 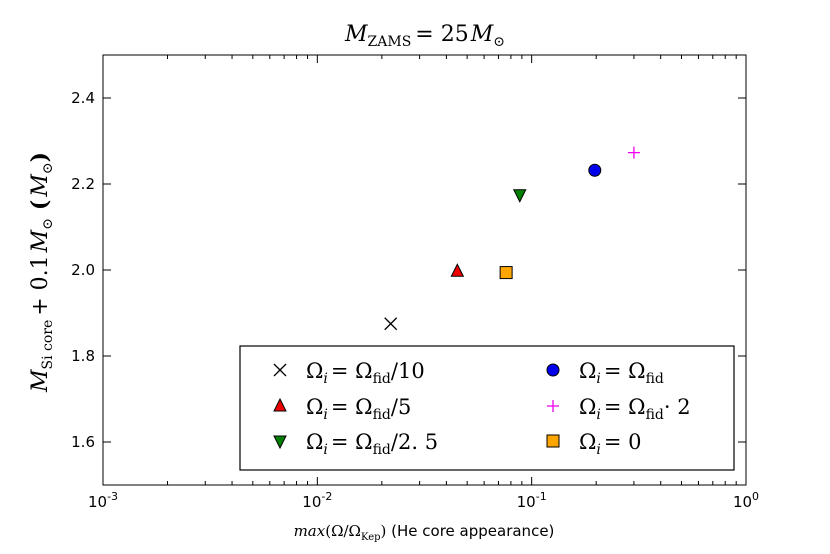 What do you see at coordinates (317, 500) in the screenshot?
I see `x-tick-label: 10⁻²` at bounding box center [317, 500].